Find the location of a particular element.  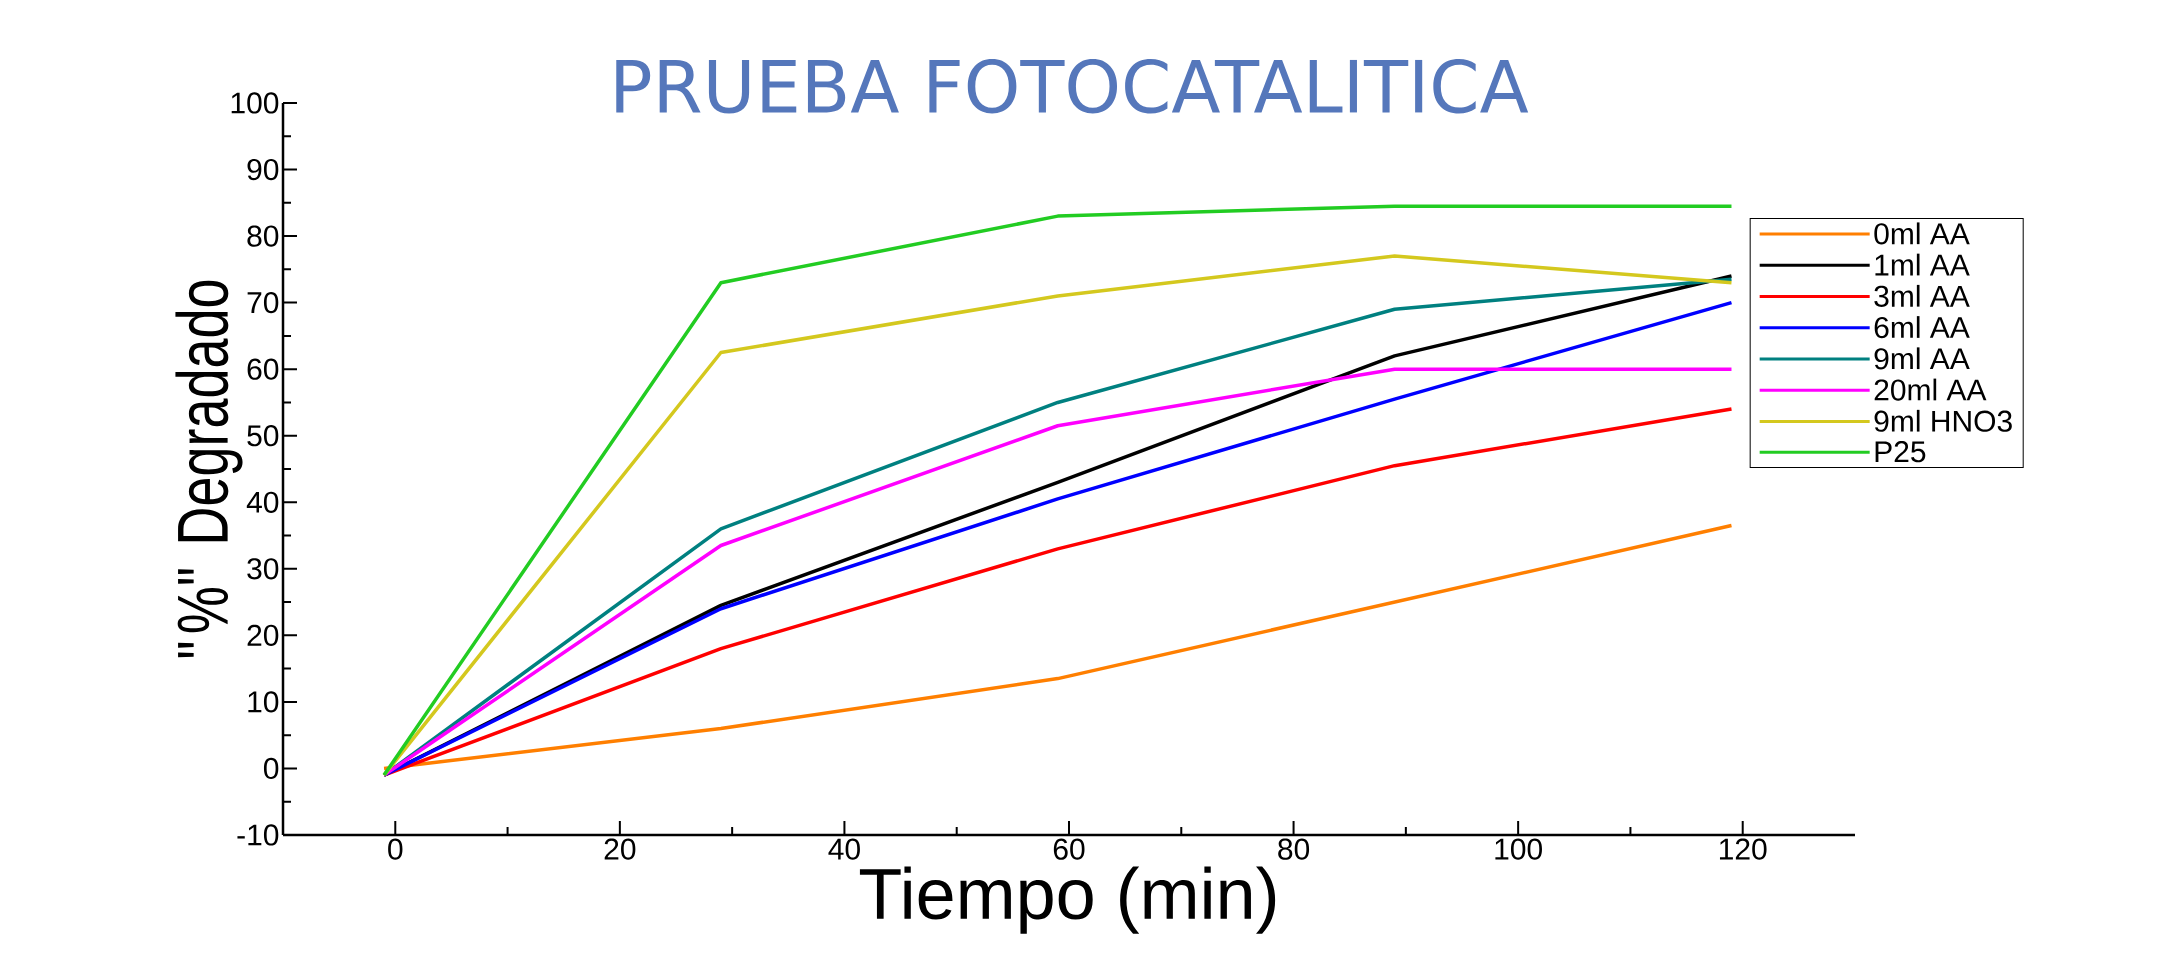

x-tick-label: 40 is located at coordinates (844, 849).